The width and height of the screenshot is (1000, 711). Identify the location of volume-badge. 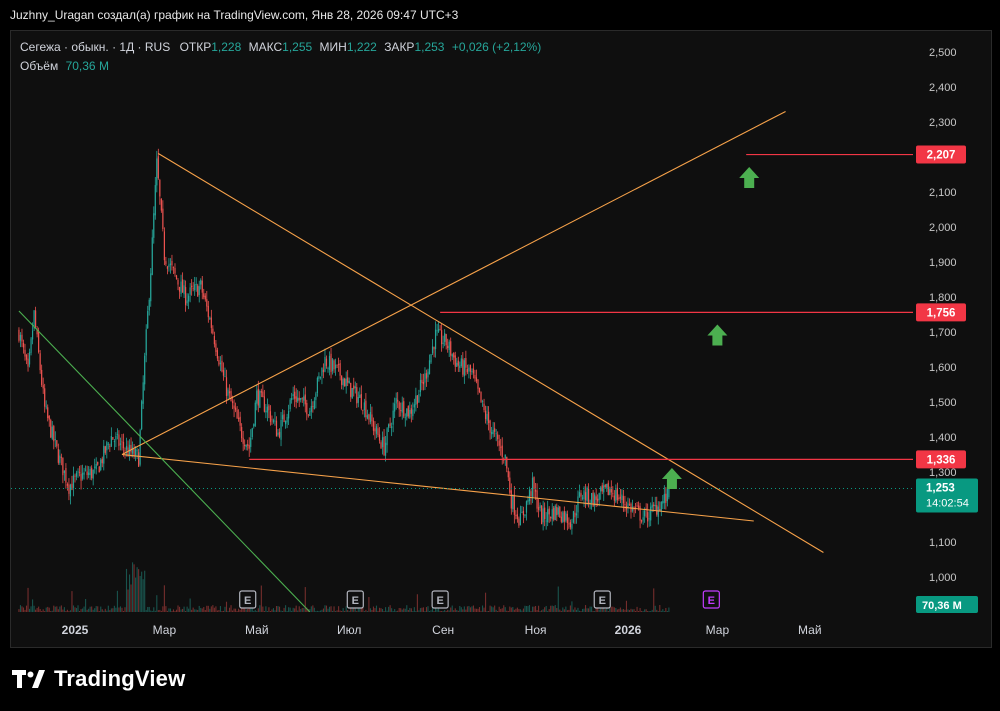
(947, 604).